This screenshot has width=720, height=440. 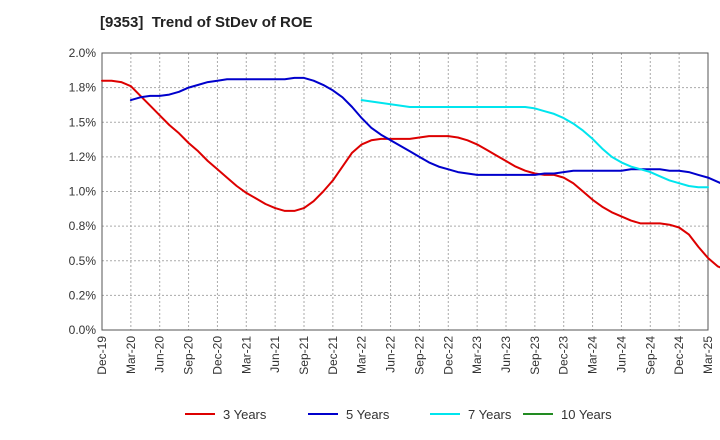 I want to click on x-tick-label: Jun-22, so click(x=391, y=354).